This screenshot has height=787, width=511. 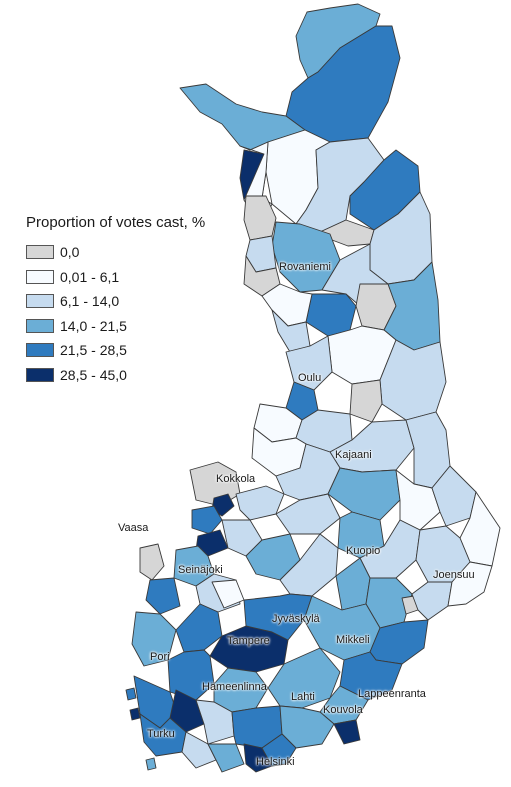 What do you see at coordinates (275, 762) in the screenshot?
I see `city-label-helsinki: Helsinki` at bounding box center [275, 762].